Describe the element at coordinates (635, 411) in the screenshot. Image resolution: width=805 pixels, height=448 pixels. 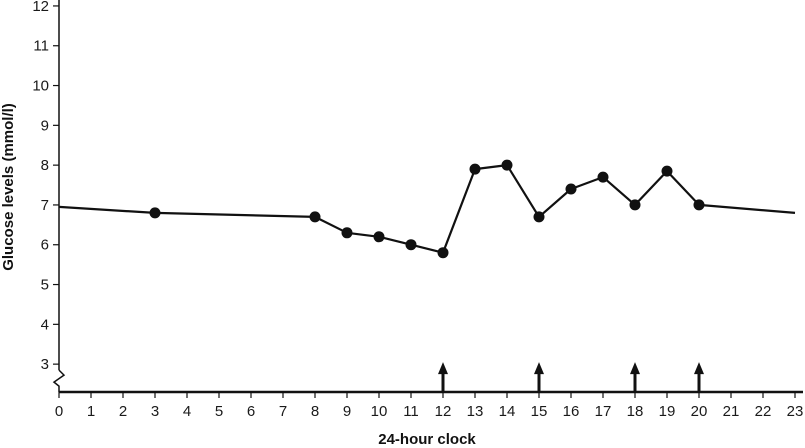
I see `x-tick-label-18: 18` at that location.